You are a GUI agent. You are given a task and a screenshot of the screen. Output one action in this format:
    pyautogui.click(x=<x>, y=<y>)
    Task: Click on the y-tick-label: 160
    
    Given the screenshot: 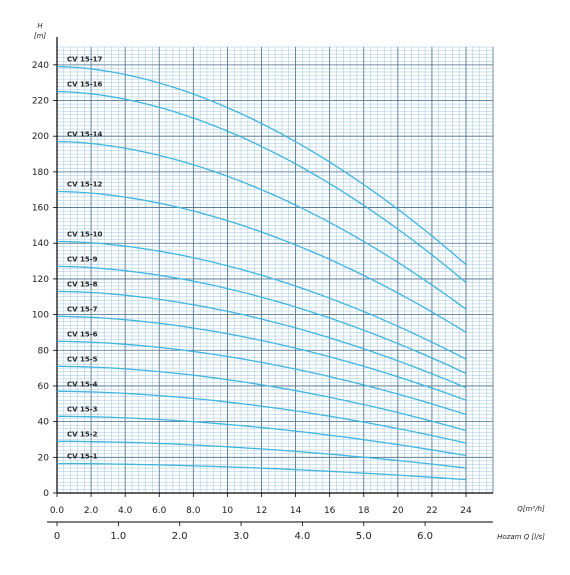 What is the action you would take?
    pyautogui.click(x=40, y=209)
    